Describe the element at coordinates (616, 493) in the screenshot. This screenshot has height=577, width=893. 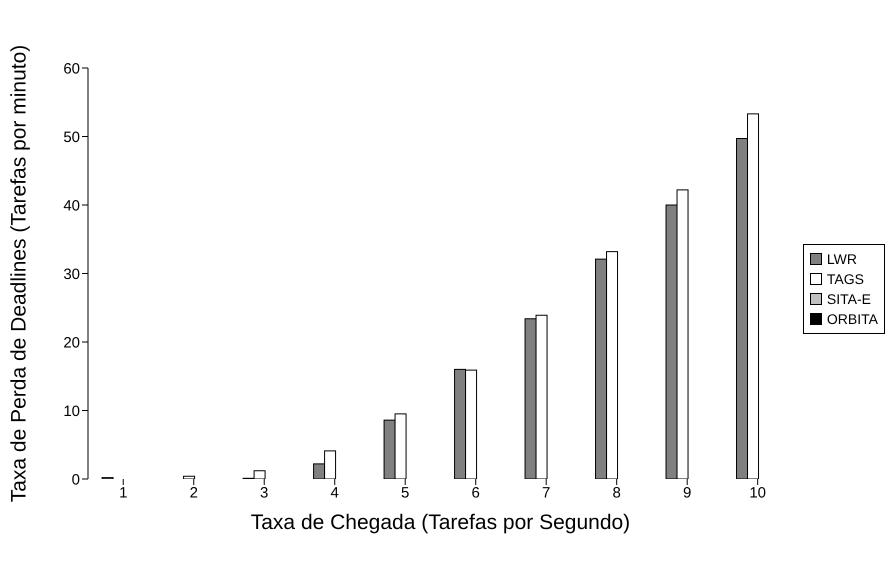
I see `x-tick-label: 8` at that location.